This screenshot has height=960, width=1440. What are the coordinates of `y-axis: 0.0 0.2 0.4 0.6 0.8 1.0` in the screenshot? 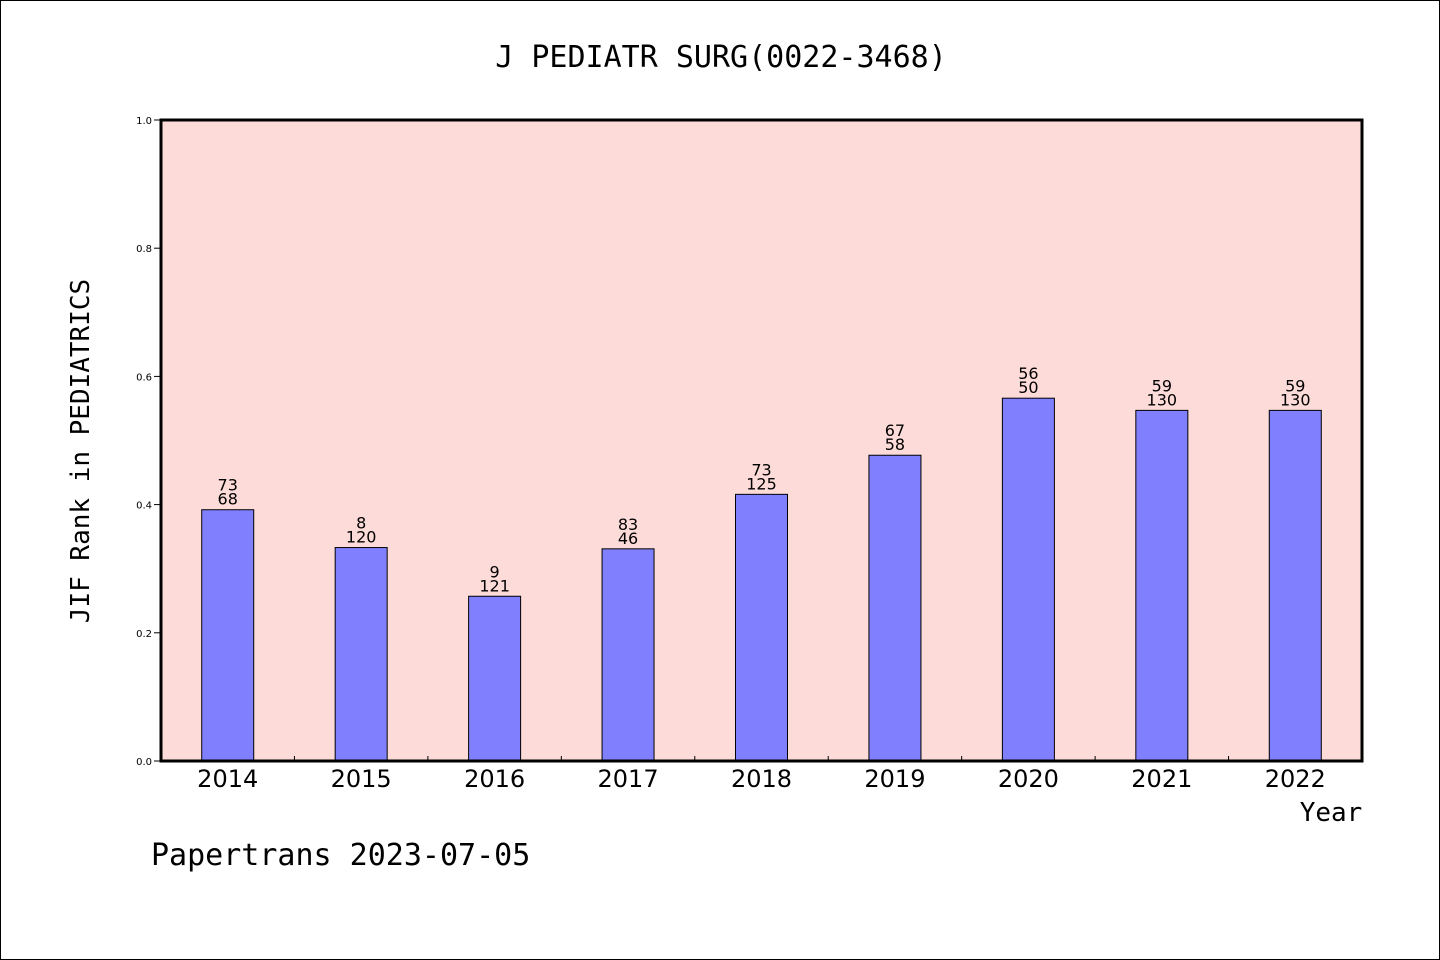 It's located at (148, 442).